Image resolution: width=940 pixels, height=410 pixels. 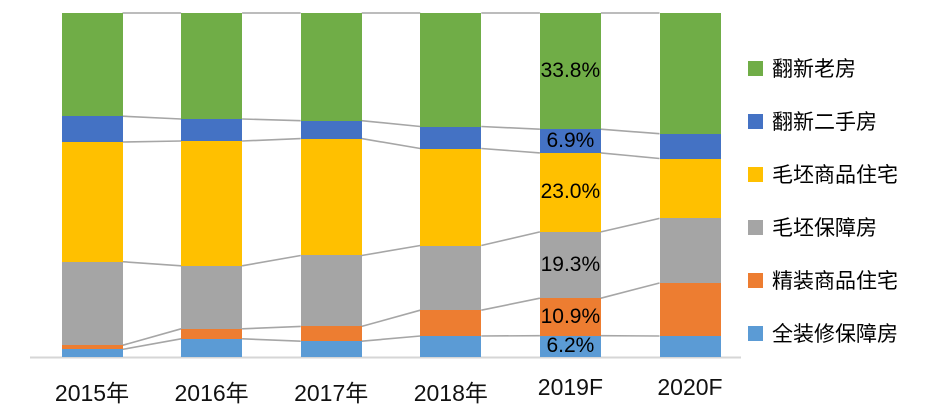 I want to click on bar-2017年, so click(x=331, y=185).